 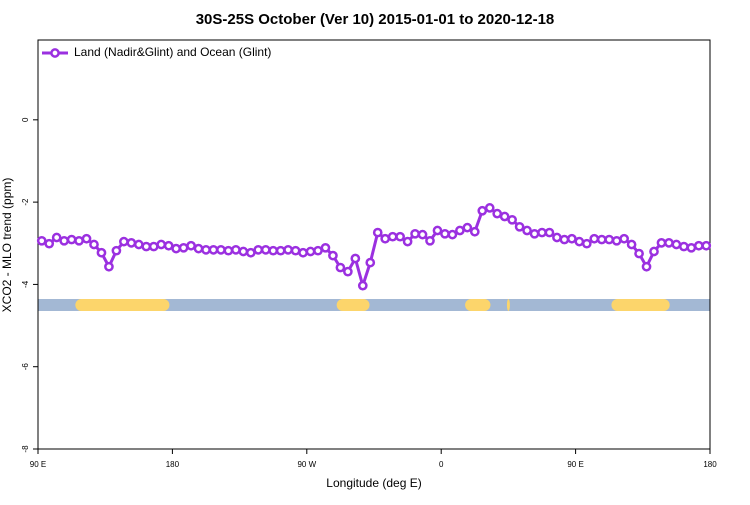 What do you see at coordinates (25, 449) in the screenshot?
I see `y-tick-label: -8` at bounding box center [25, 449].